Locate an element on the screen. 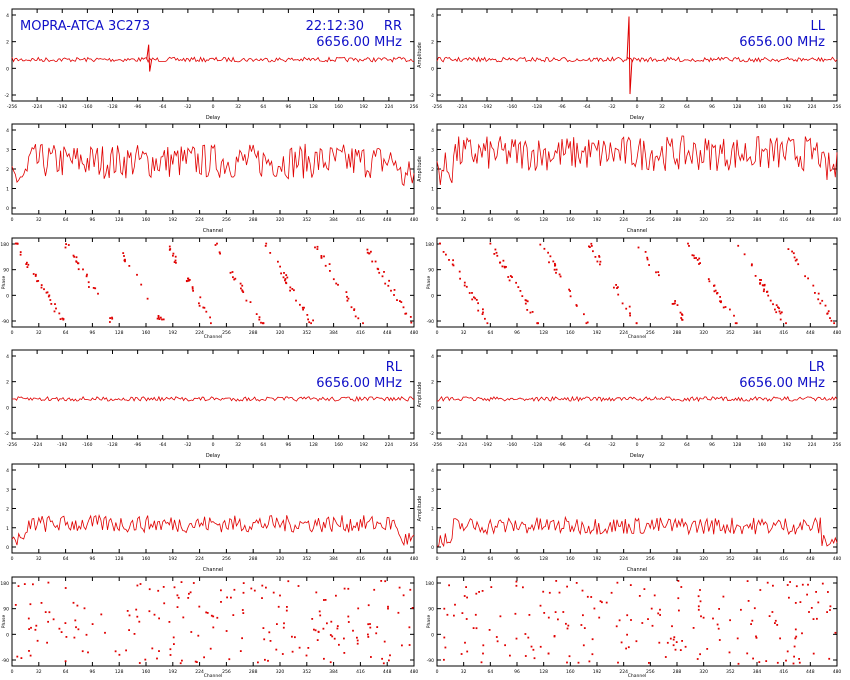 The height and width of the screenshot is (680, 850). delay-axis-label: Delay is located at coordinates (213, 456).